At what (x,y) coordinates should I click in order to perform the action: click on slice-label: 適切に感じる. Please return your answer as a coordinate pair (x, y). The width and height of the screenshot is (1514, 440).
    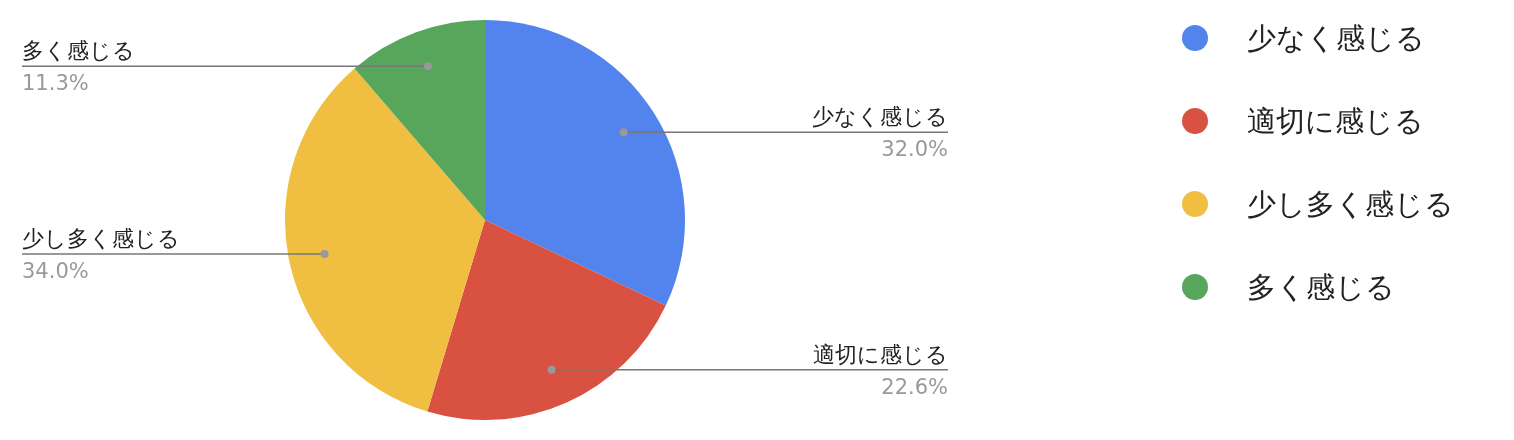
    Looking at the image, I should click on (880, 354).